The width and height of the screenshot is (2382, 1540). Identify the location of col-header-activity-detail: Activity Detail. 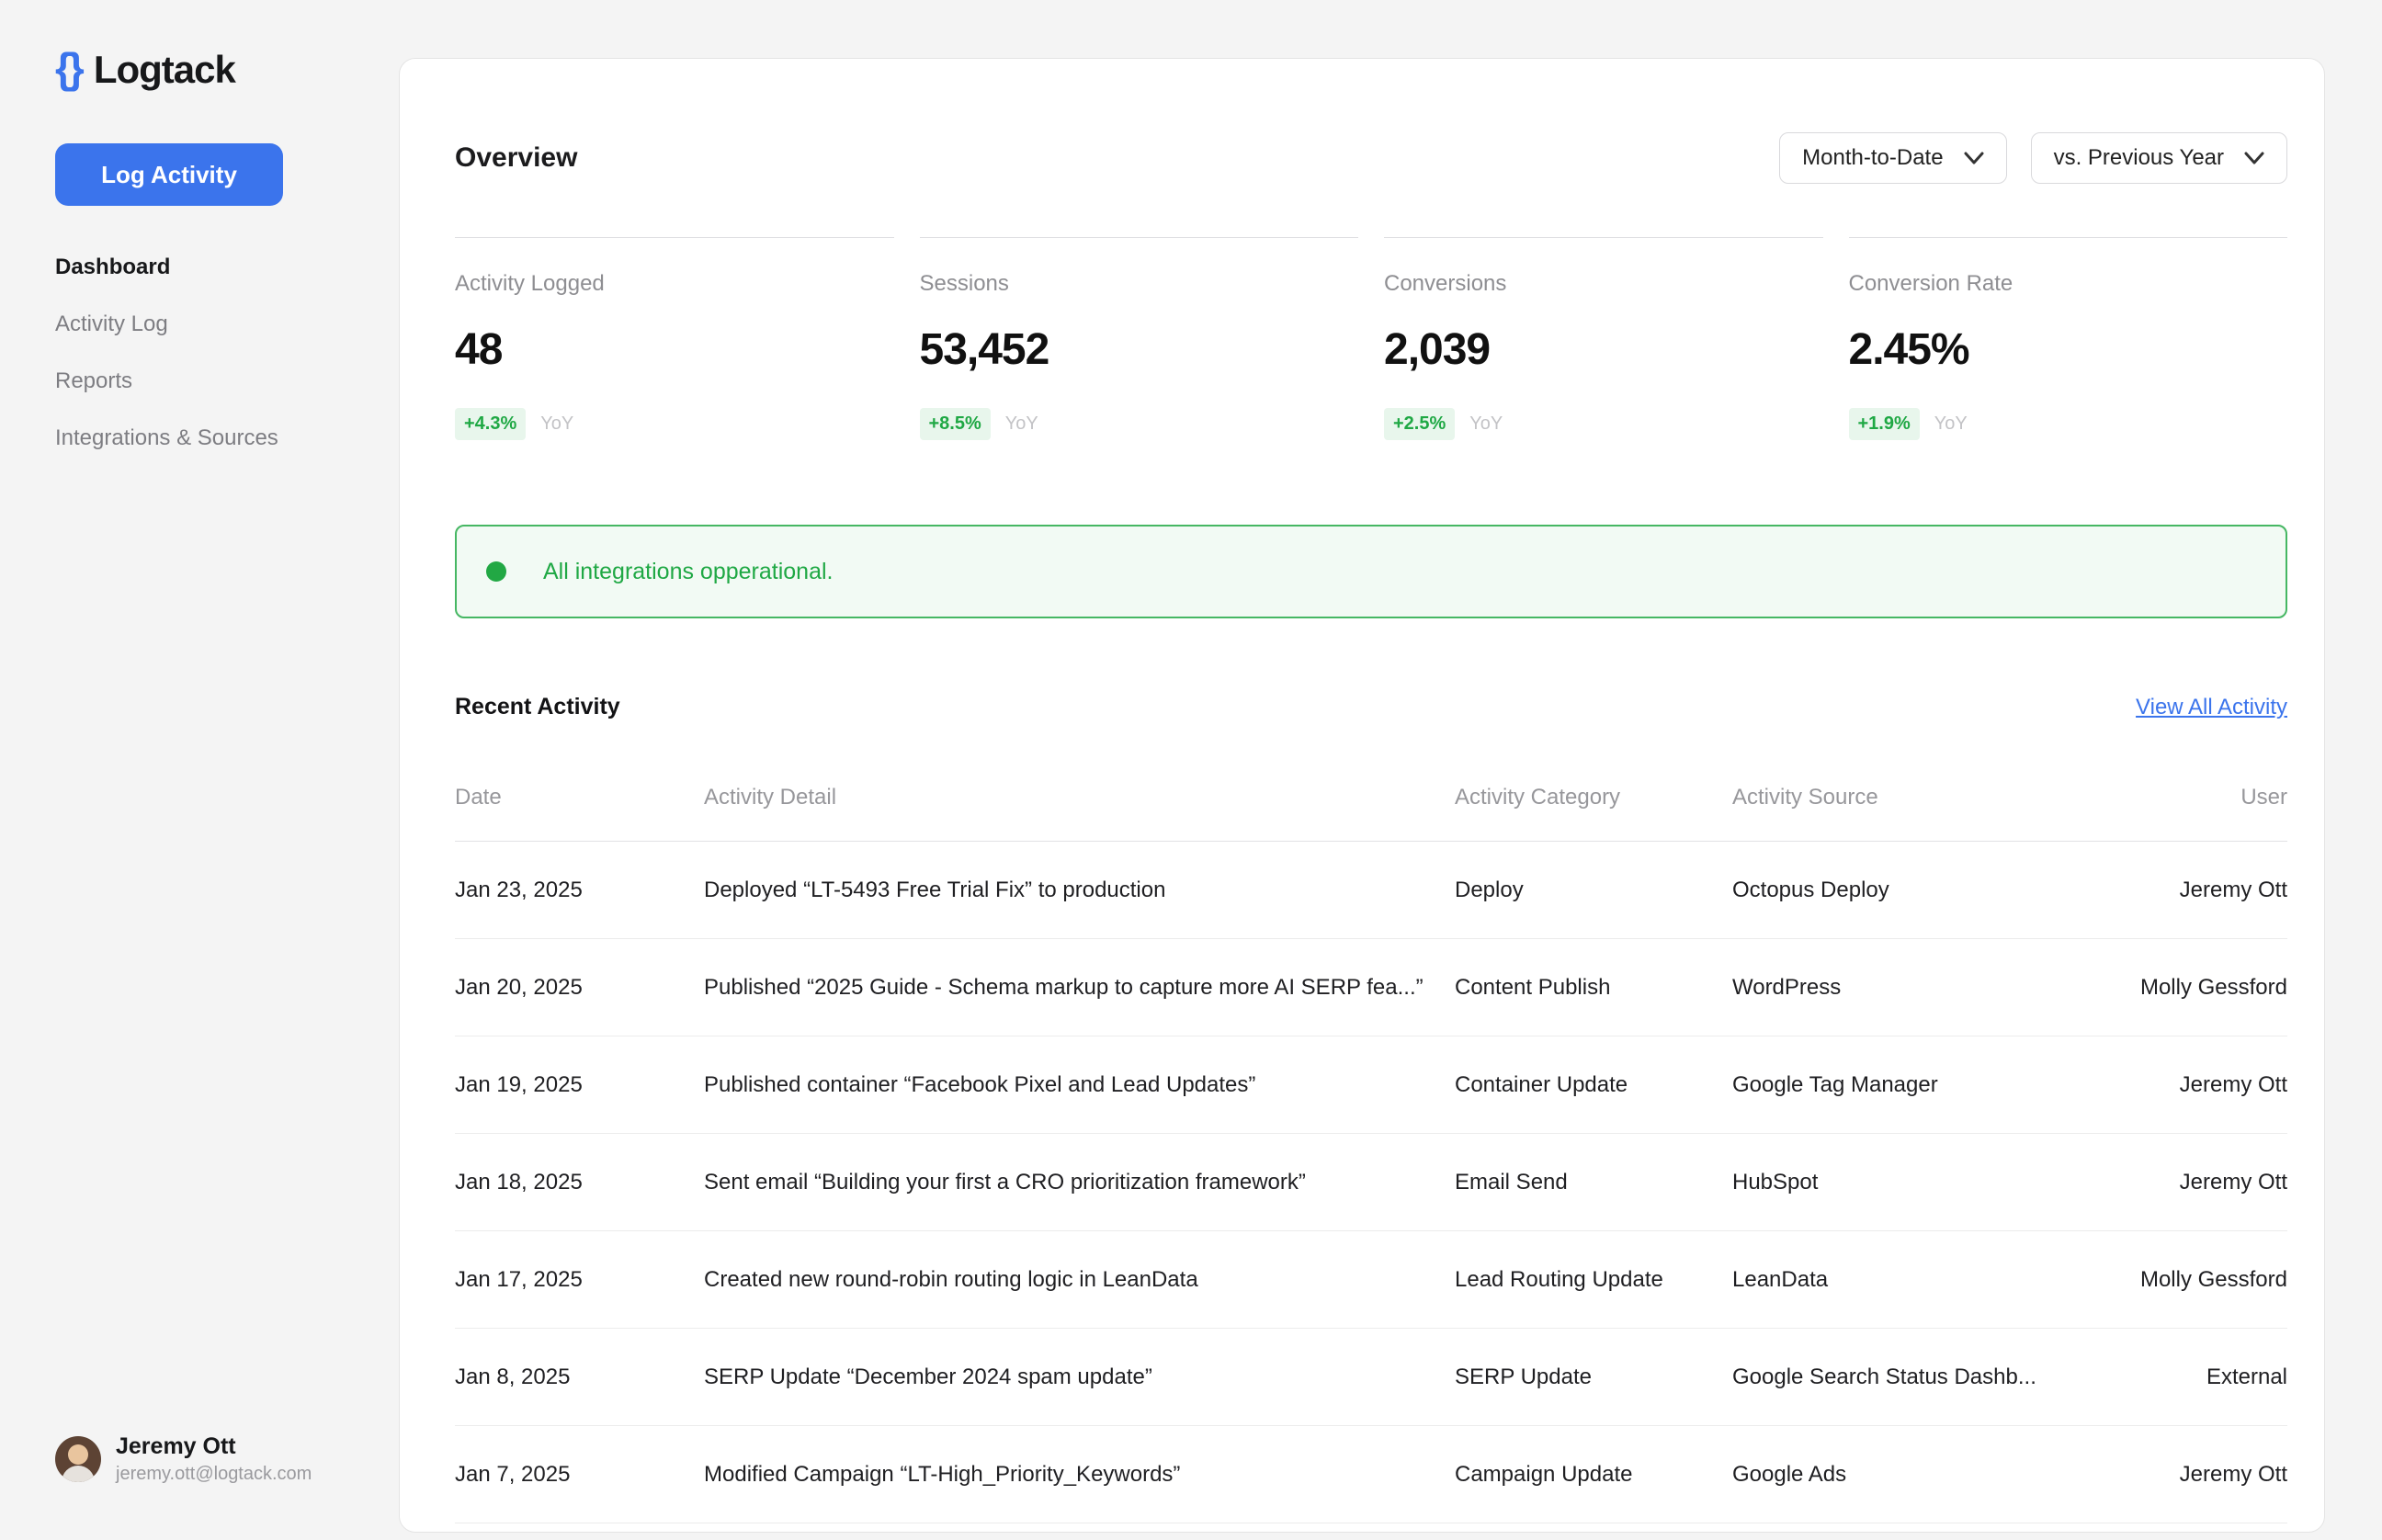
(771, 797).